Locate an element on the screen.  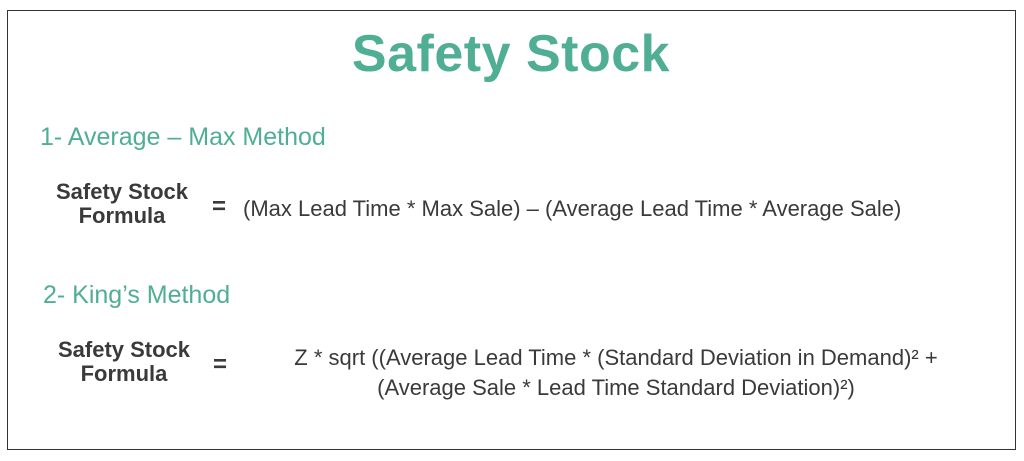
method-1-equals-sign: = is located at coordinates (219, 206).